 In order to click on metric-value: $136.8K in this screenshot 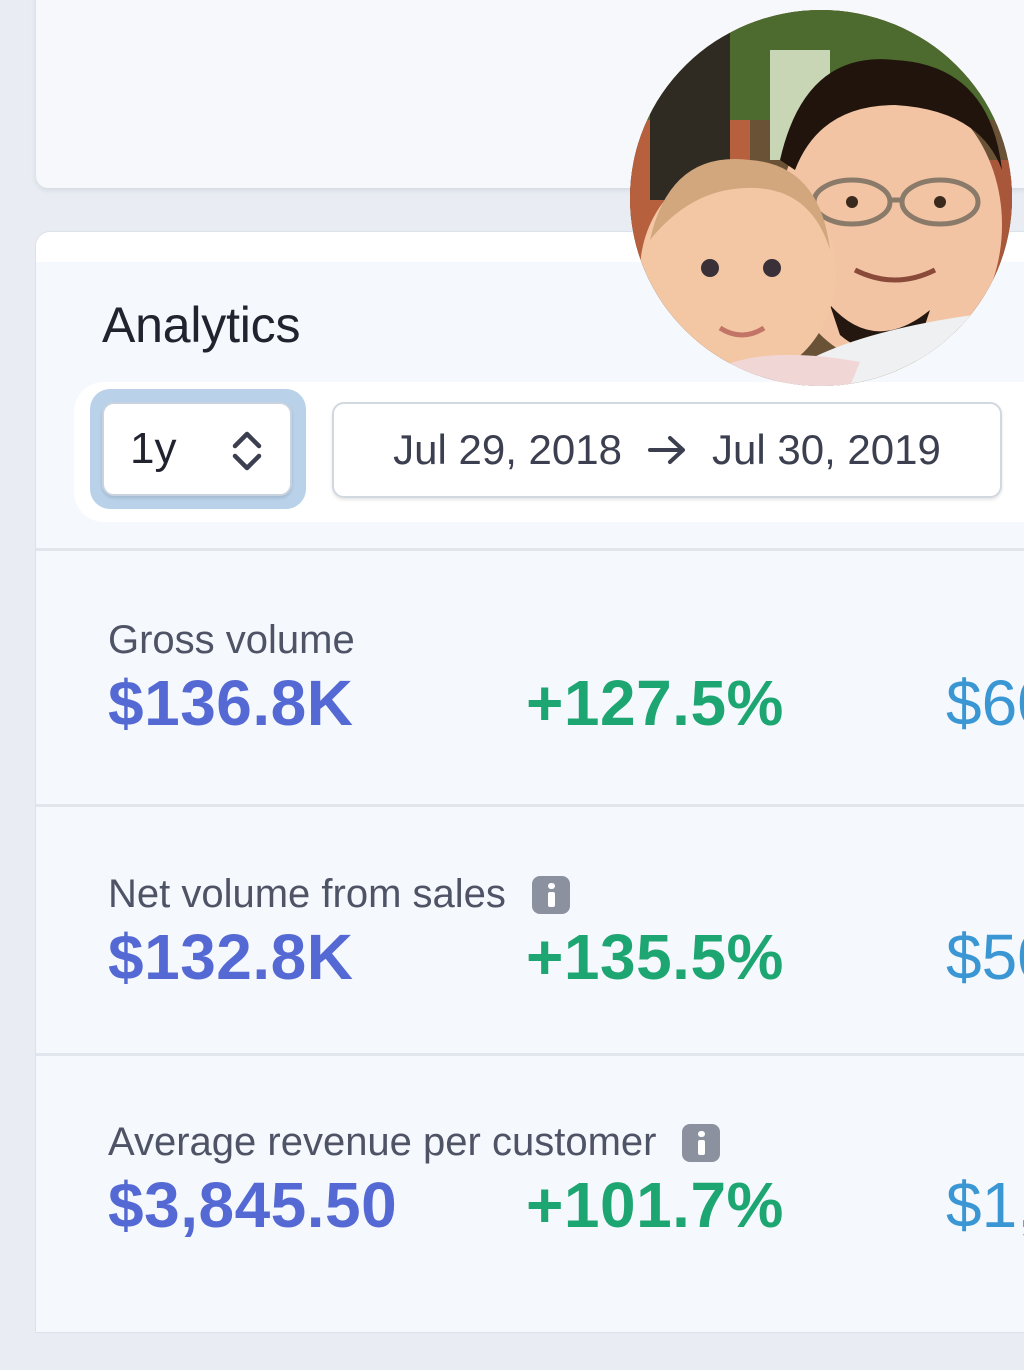, I will do `click(231, 703)`.